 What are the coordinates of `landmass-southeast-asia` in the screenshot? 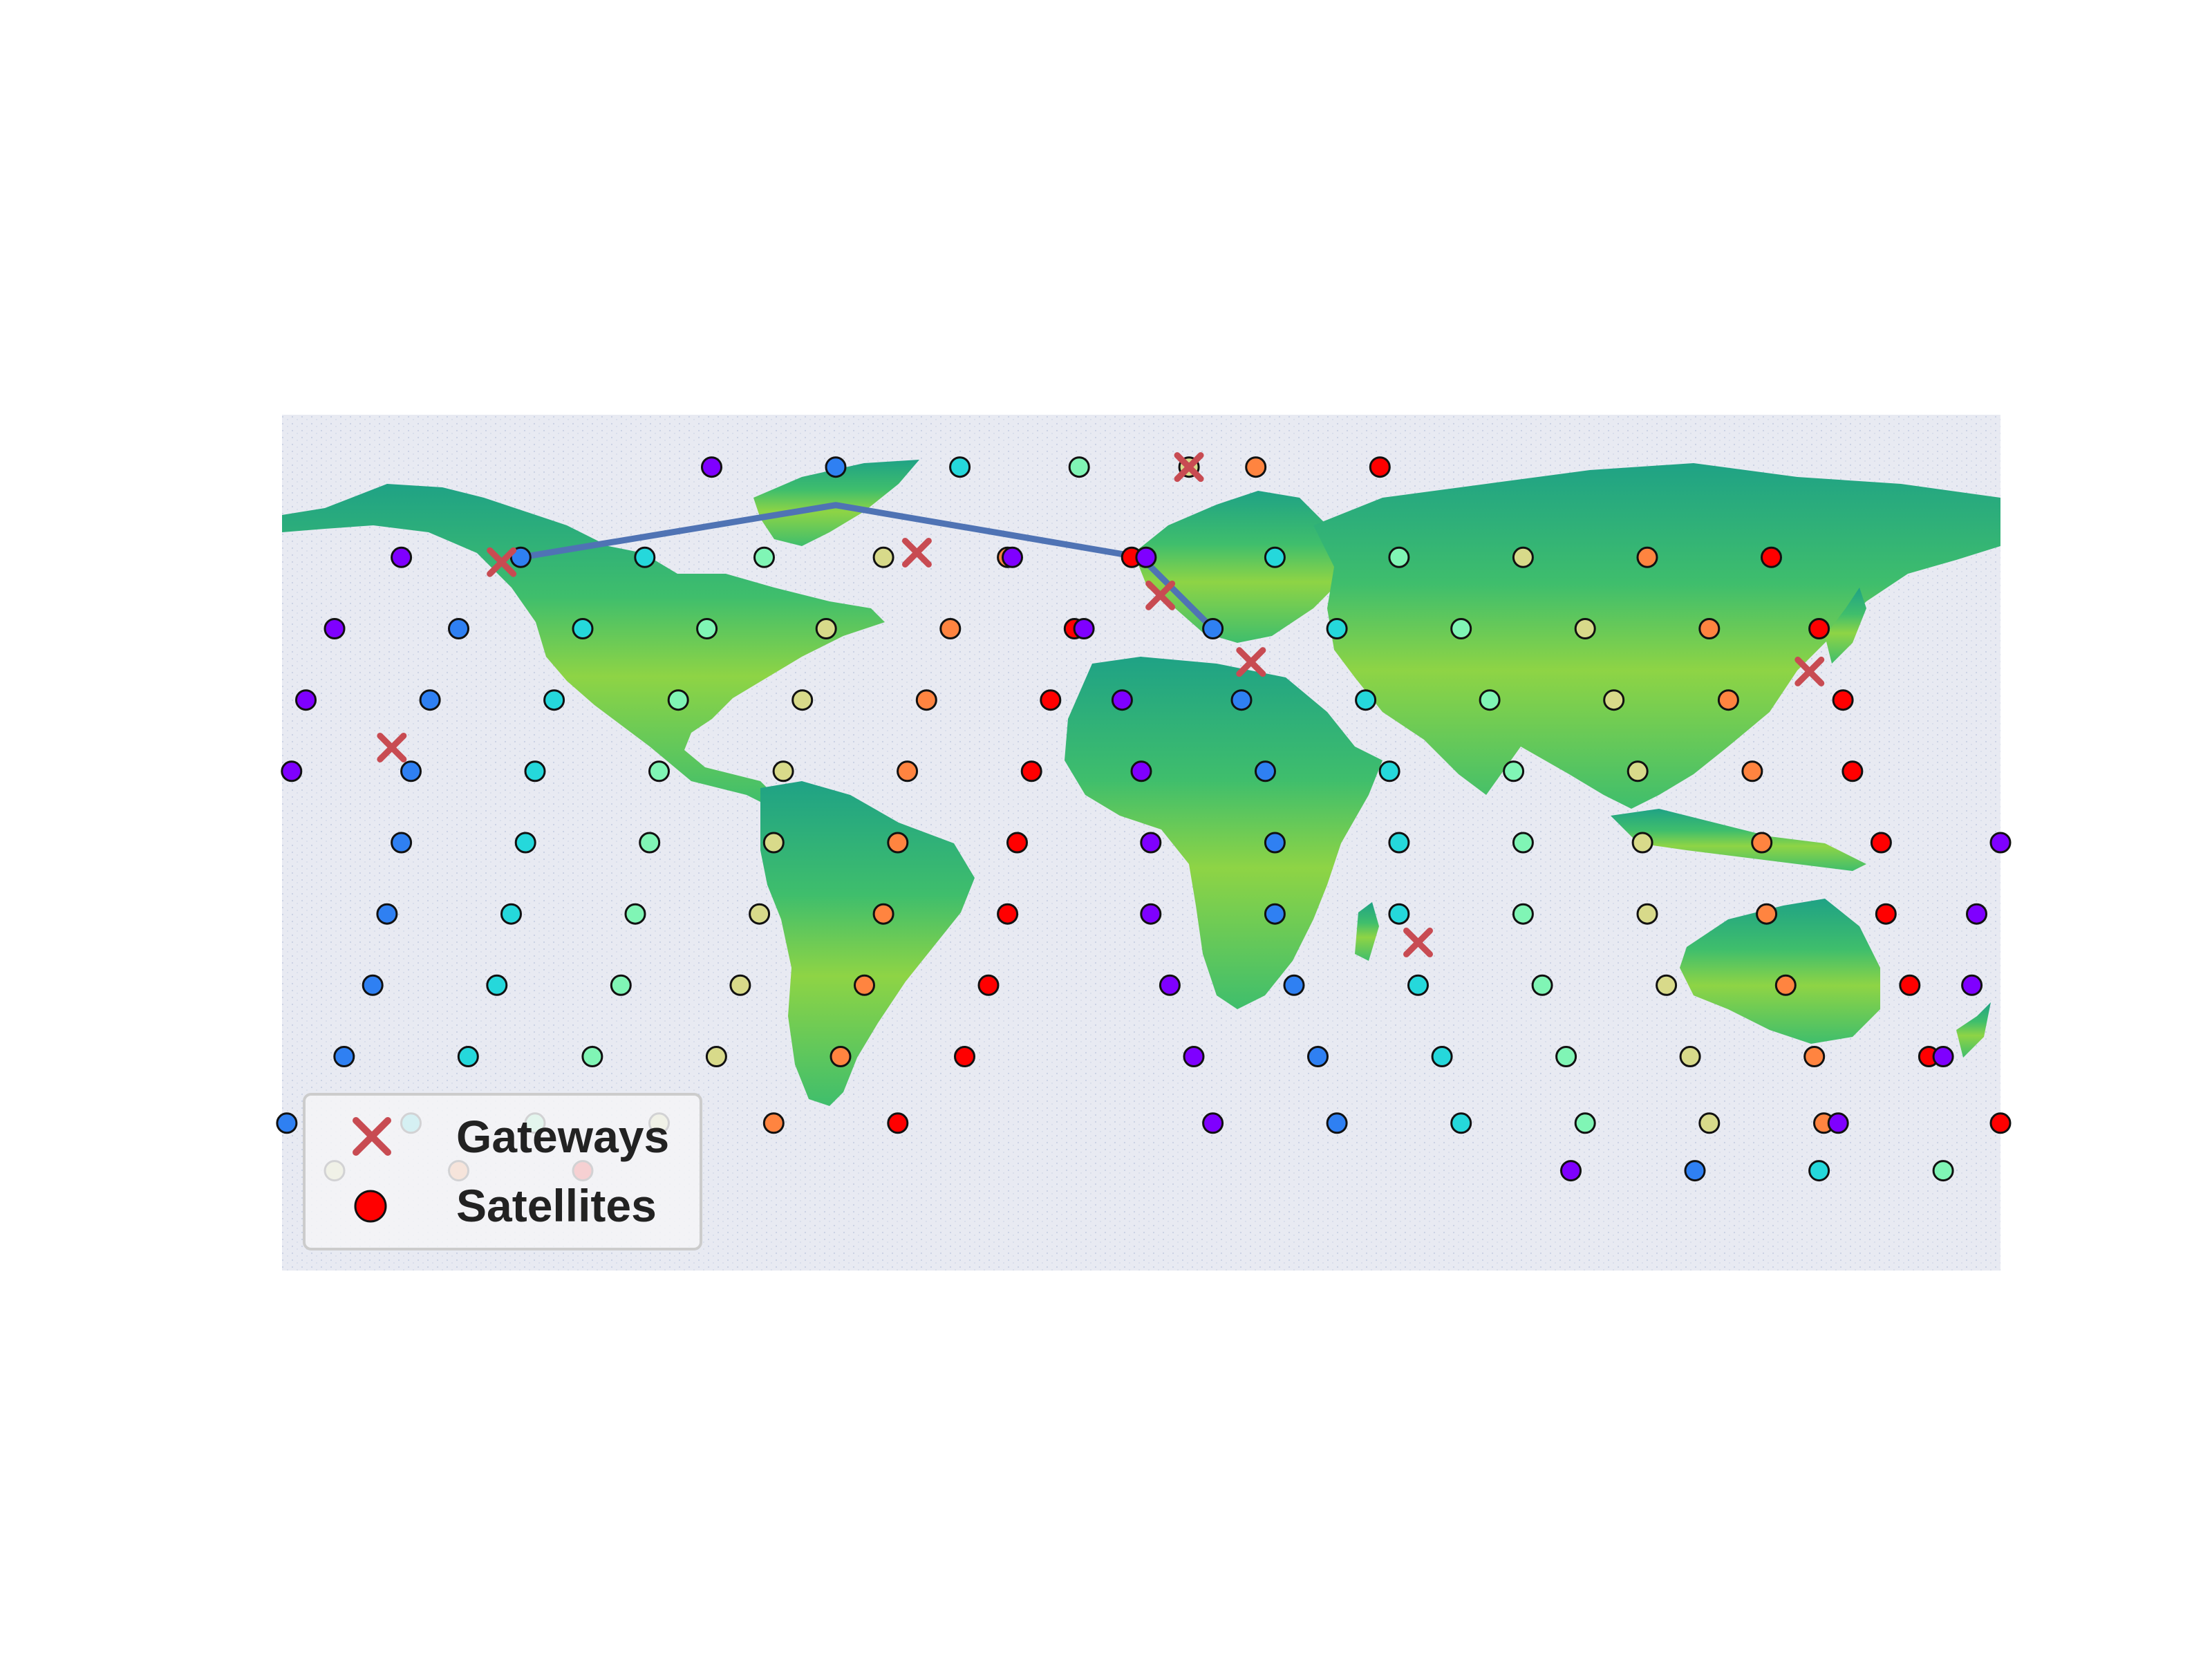 It's located at (1738, 840).